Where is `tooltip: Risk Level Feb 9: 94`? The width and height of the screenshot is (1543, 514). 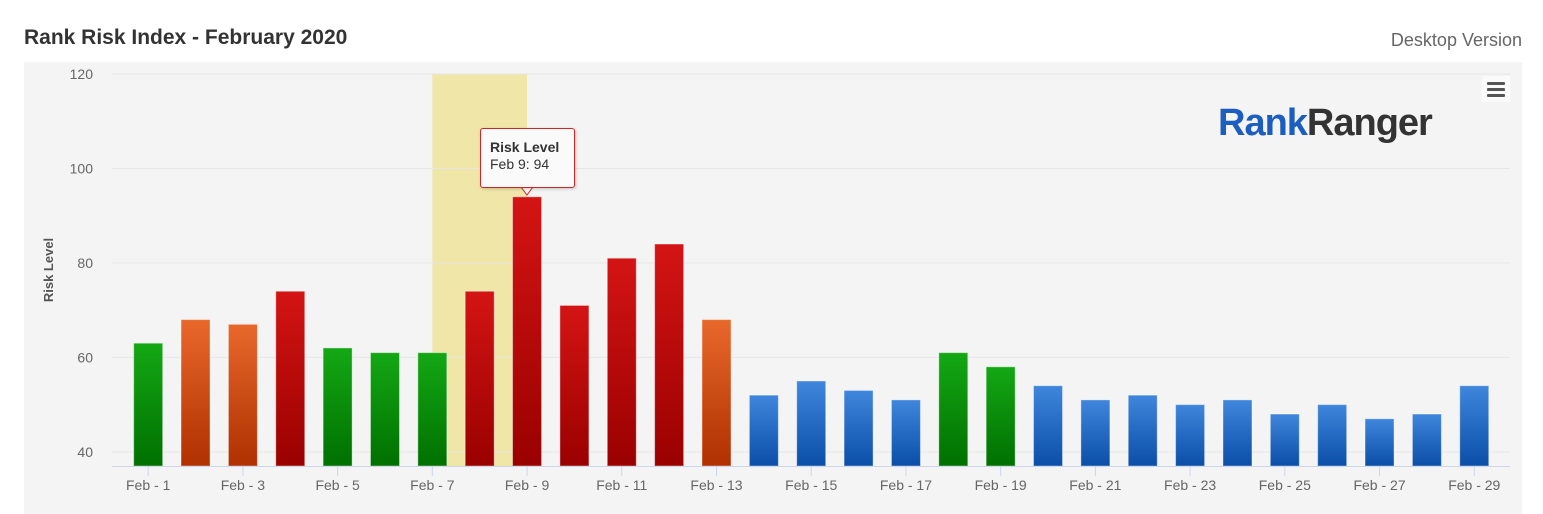
tooltip: Risk Level Feb 9: 94 is located at coordinates (527, 158).